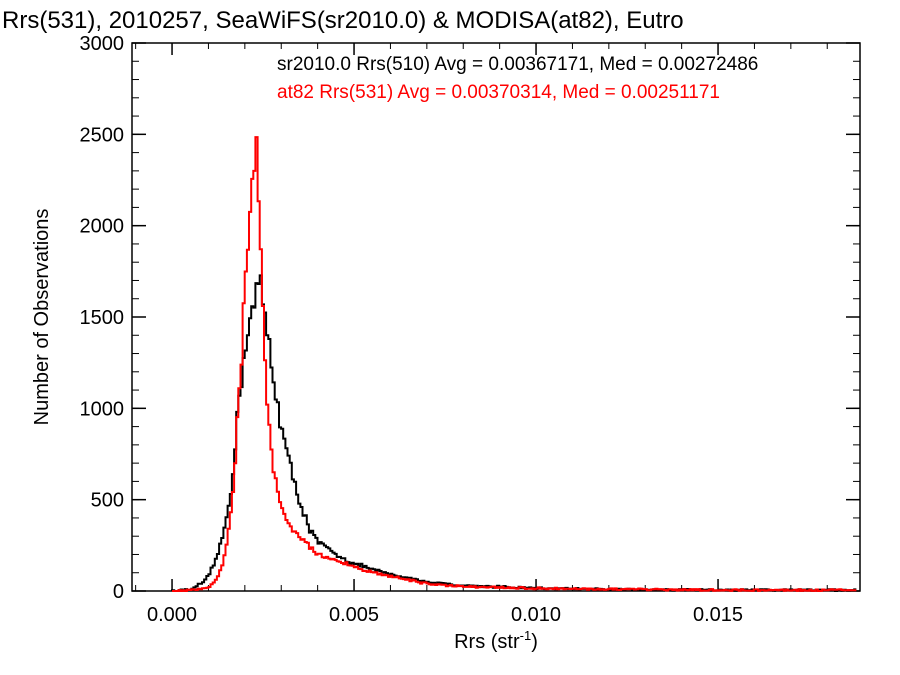 The height and width of the screenshot is (675, 900). Describe the element at coordinates (718, 615) in the screenshot. I see `x-tick-label: 0.015` at that location.